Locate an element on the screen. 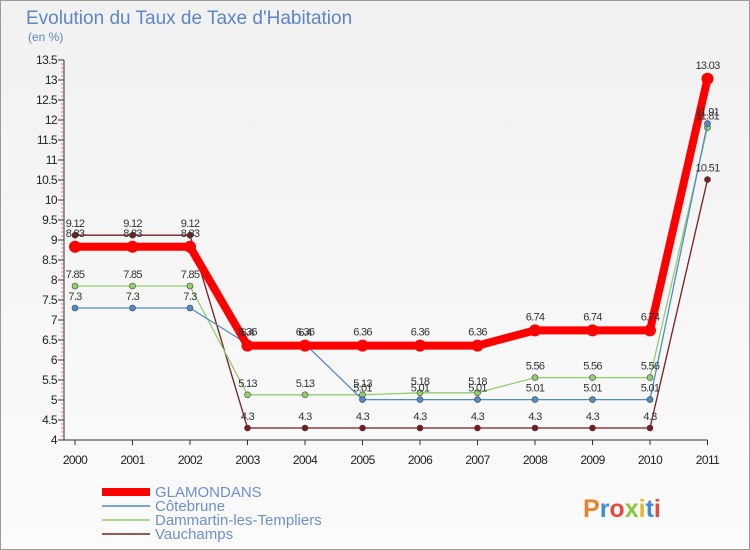 The image size is (750, 550). x-tick-label: 2011 is located at coordinates (708, 460).